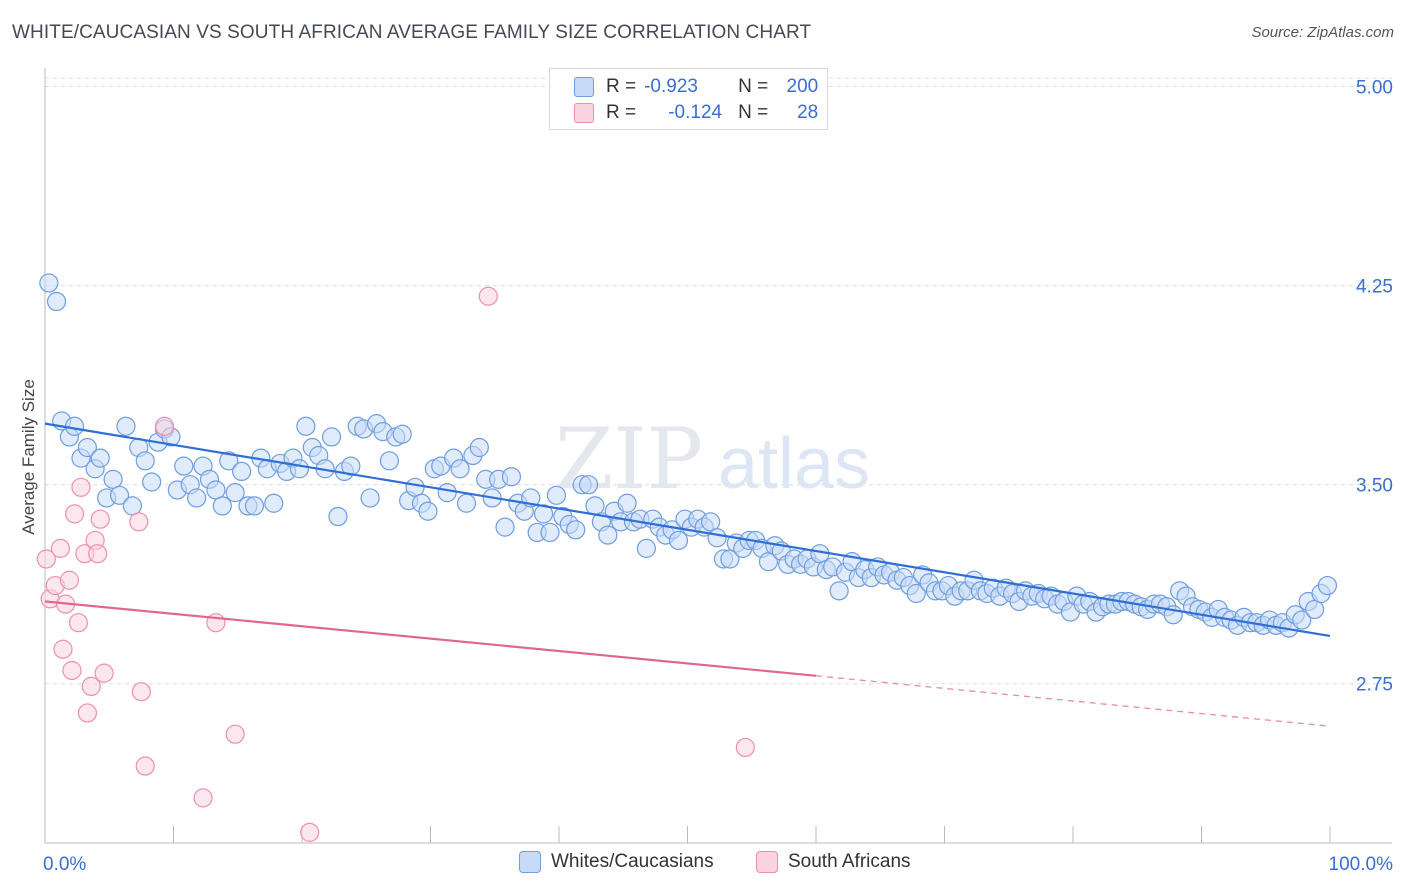 The image size is (1406, 892). I want to click on stats-n-value: 200, so click(802, 86).